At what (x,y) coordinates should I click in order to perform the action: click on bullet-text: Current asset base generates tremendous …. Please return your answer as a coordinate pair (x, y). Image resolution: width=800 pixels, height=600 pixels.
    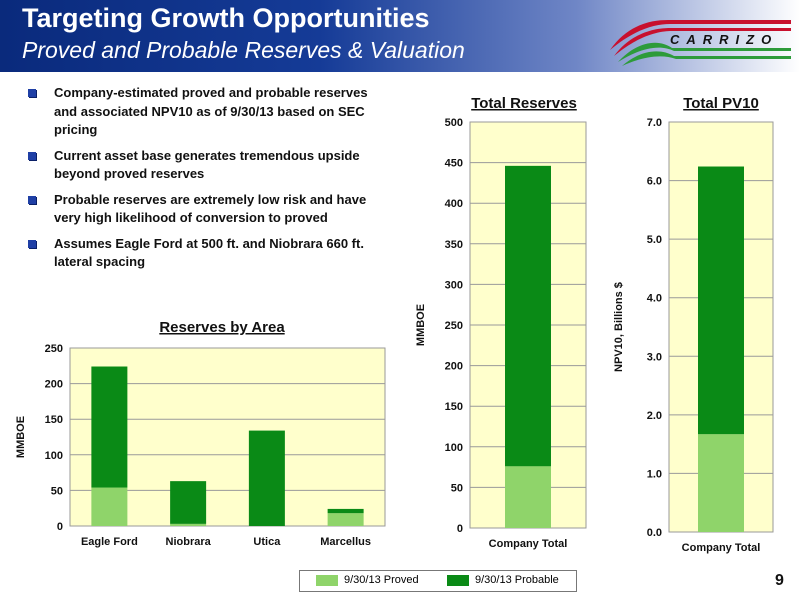
    Looking at the image, I should click on (207, 164).